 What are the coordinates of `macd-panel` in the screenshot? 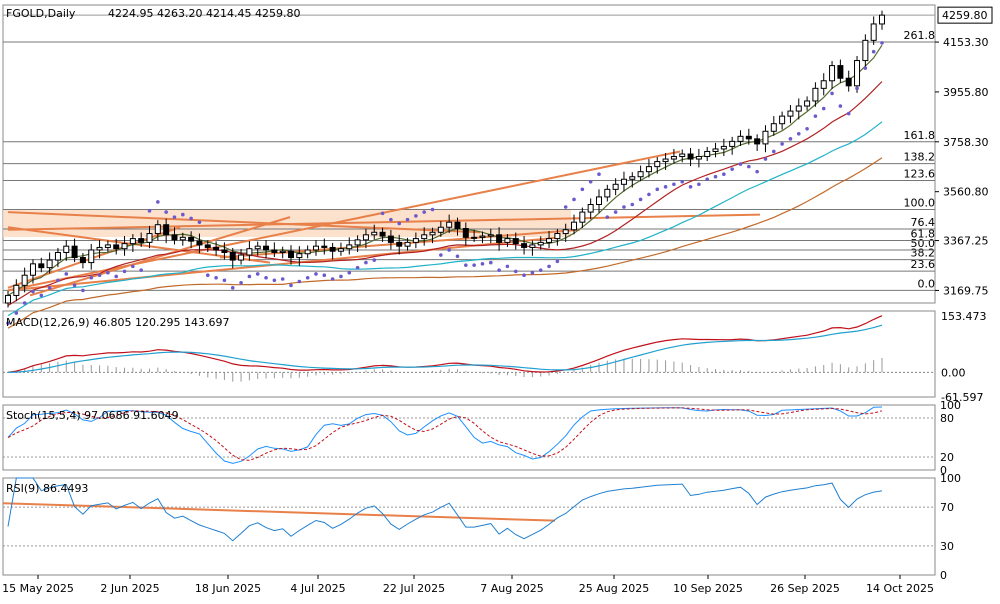 It's located at (469, 348).